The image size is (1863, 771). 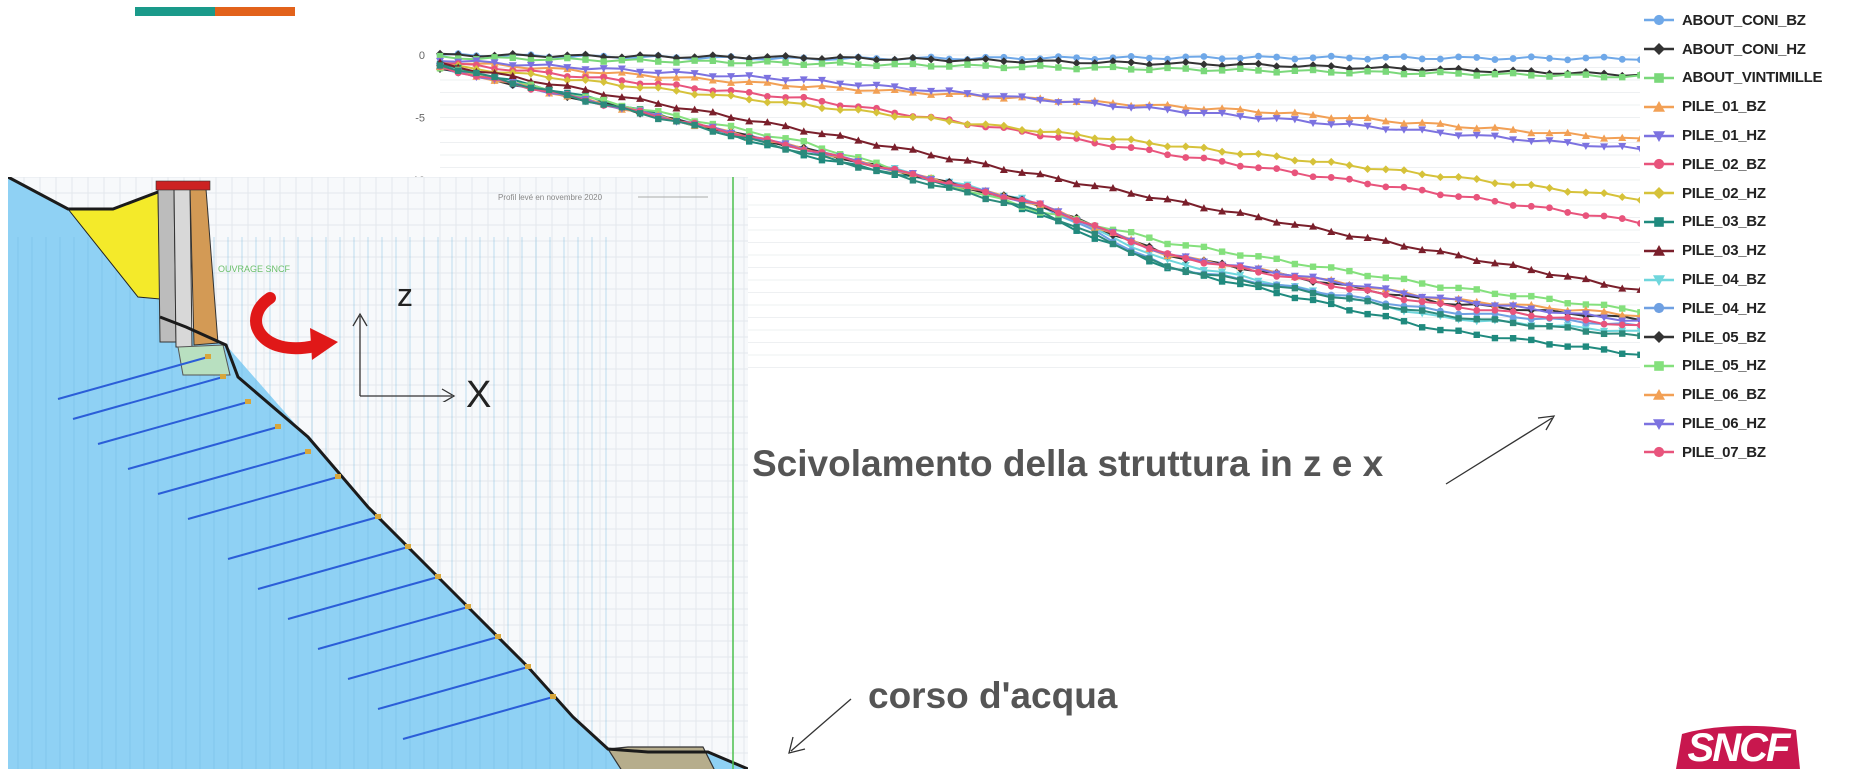 I want to click on axis-x-label: X, so click(x=479, y=395).